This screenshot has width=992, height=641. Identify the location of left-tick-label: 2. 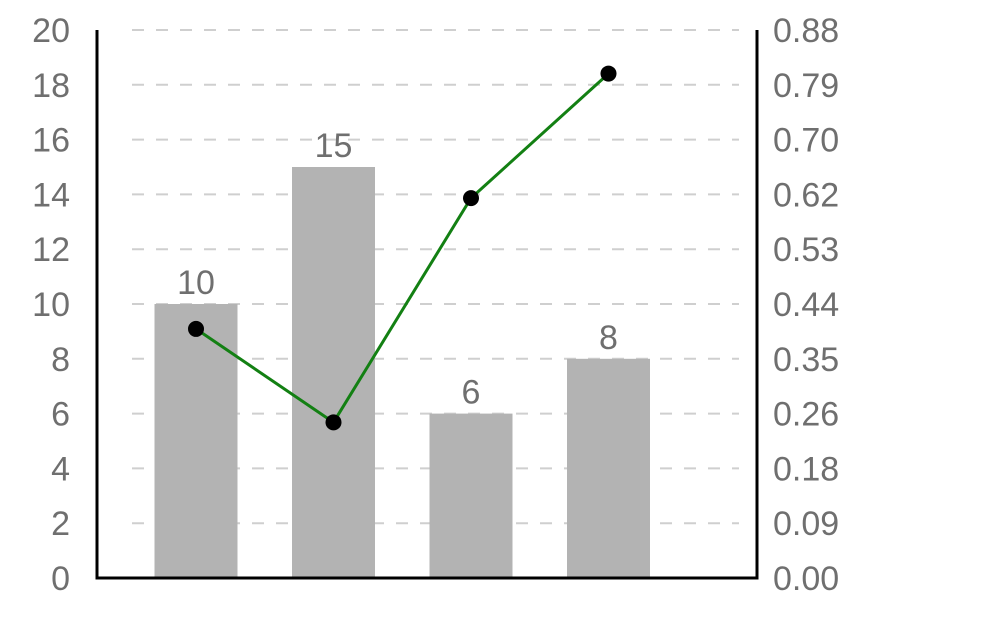
(60, 524).